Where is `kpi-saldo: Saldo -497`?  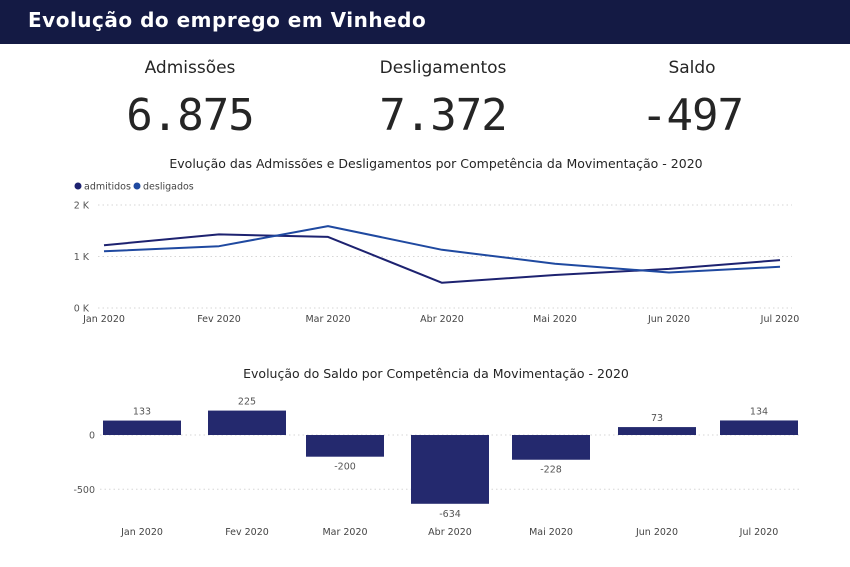 kpi-saldo: Saldo -497 is located at coordinates (692, 98).